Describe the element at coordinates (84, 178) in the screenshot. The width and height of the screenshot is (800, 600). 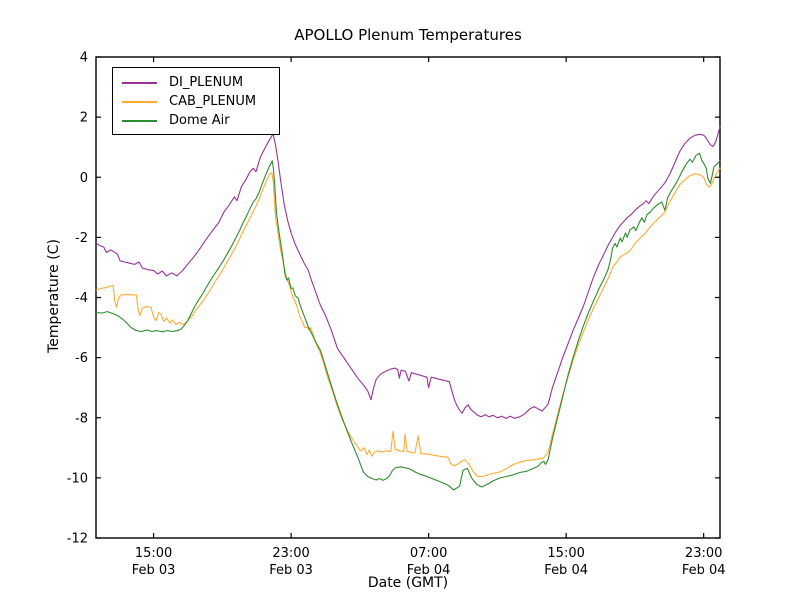
I see `y-tick-label: 0` at that location.